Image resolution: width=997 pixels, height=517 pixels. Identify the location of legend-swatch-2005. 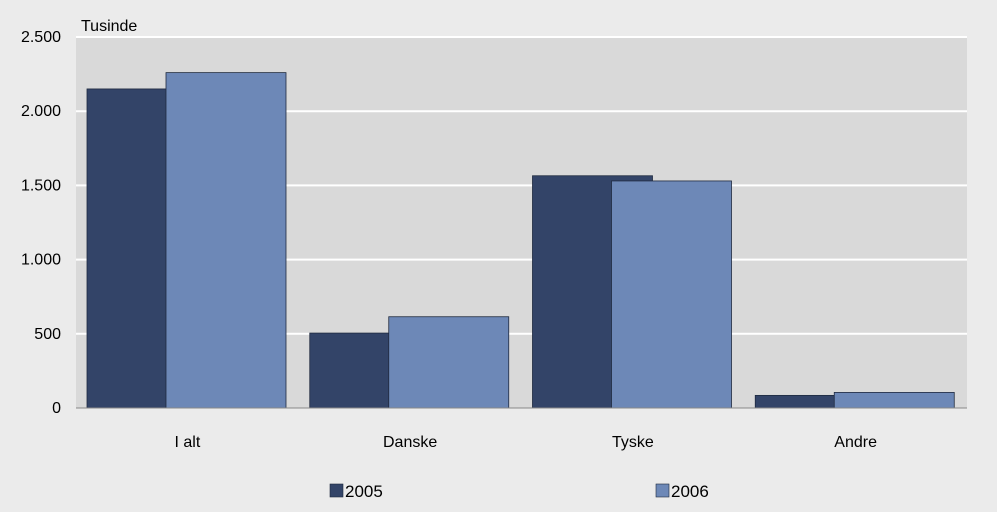
(336, 490).